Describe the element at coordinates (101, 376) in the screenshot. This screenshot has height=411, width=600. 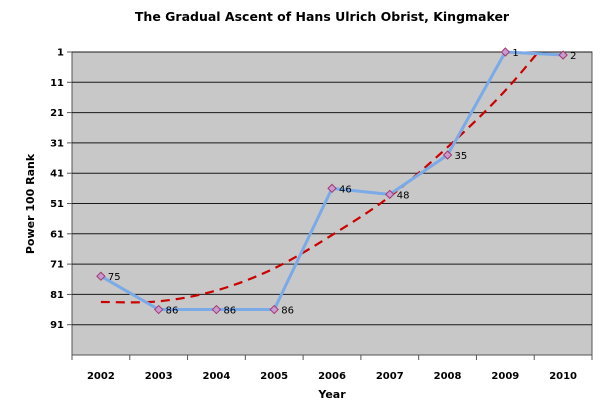
I see `x-tick-label: 2002` at that location.